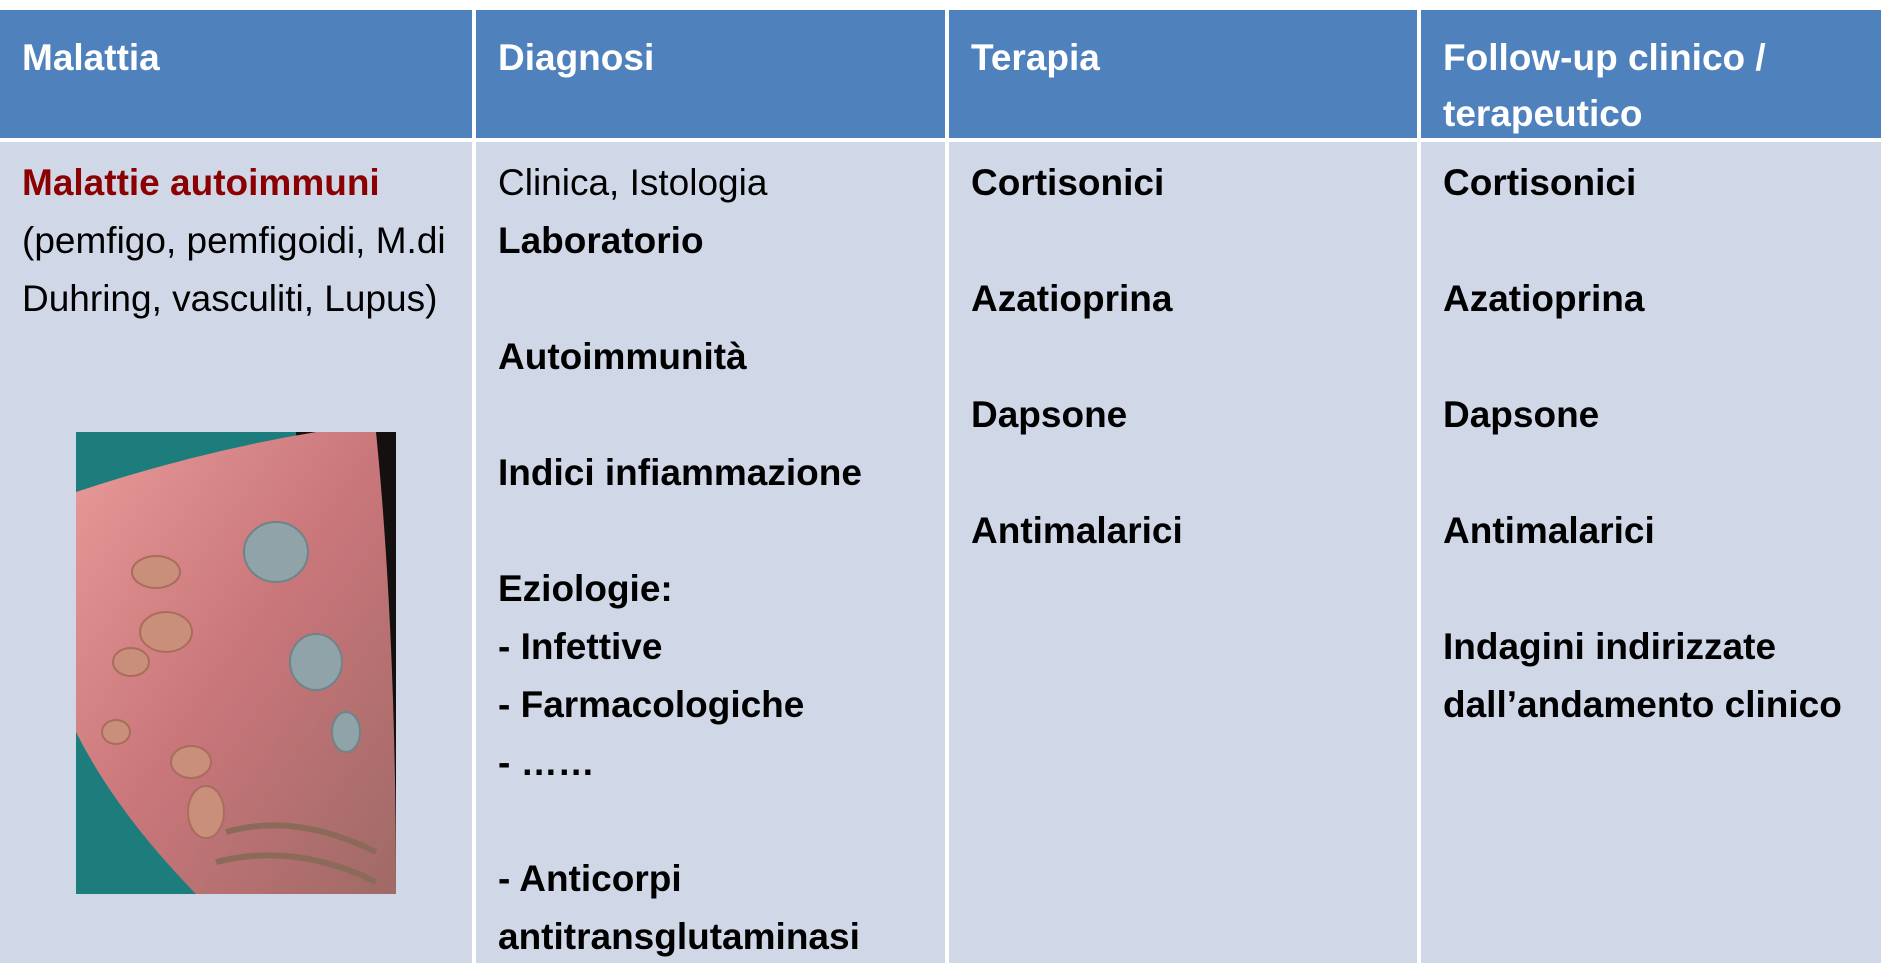 The height and width of the screenshot is (966, 1881). I want to click on cell-line: Laboratorio, so click(601, 240).